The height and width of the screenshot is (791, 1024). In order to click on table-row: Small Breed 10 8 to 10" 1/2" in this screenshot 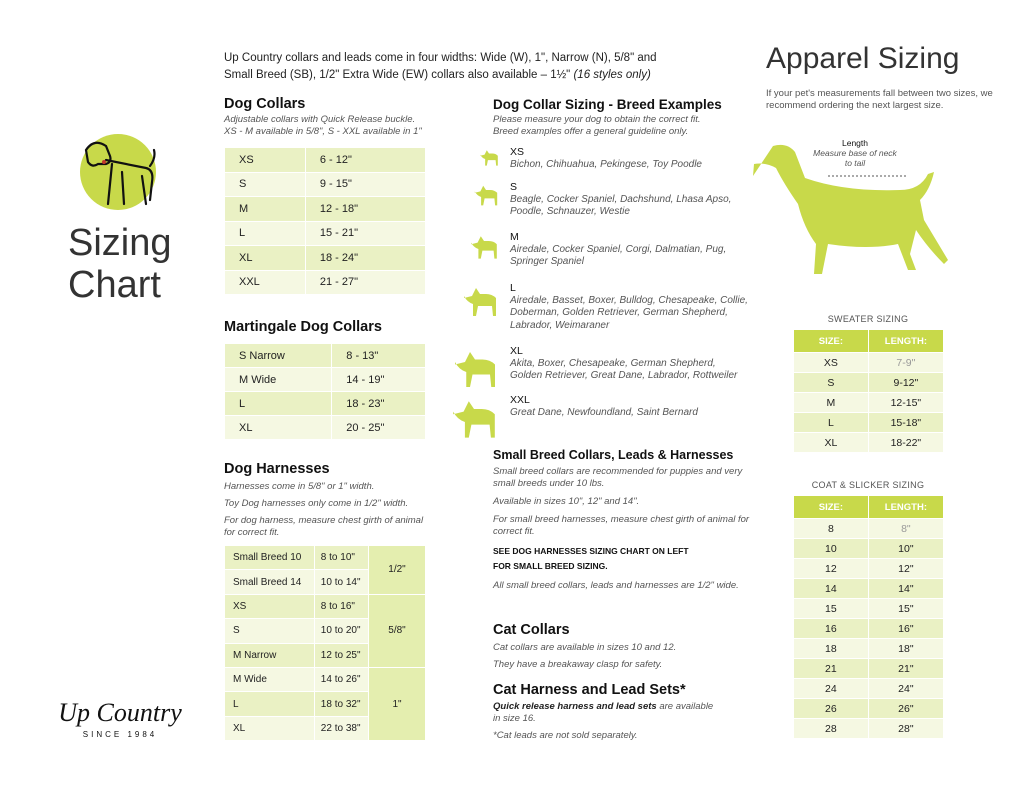, I will do `click(325, 569)`.